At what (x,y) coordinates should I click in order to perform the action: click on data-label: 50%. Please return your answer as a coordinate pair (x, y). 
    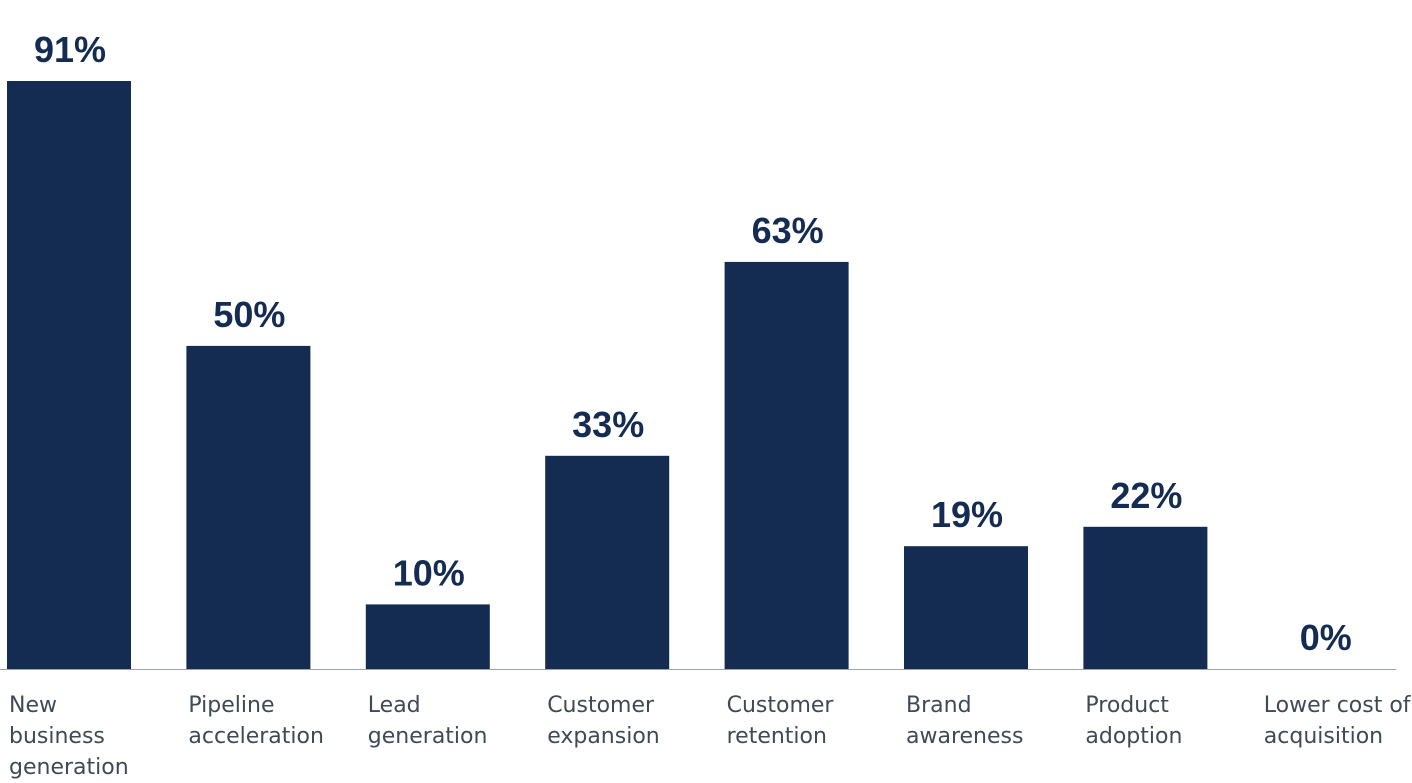
    Looking at the image, I should click on (249, 314).